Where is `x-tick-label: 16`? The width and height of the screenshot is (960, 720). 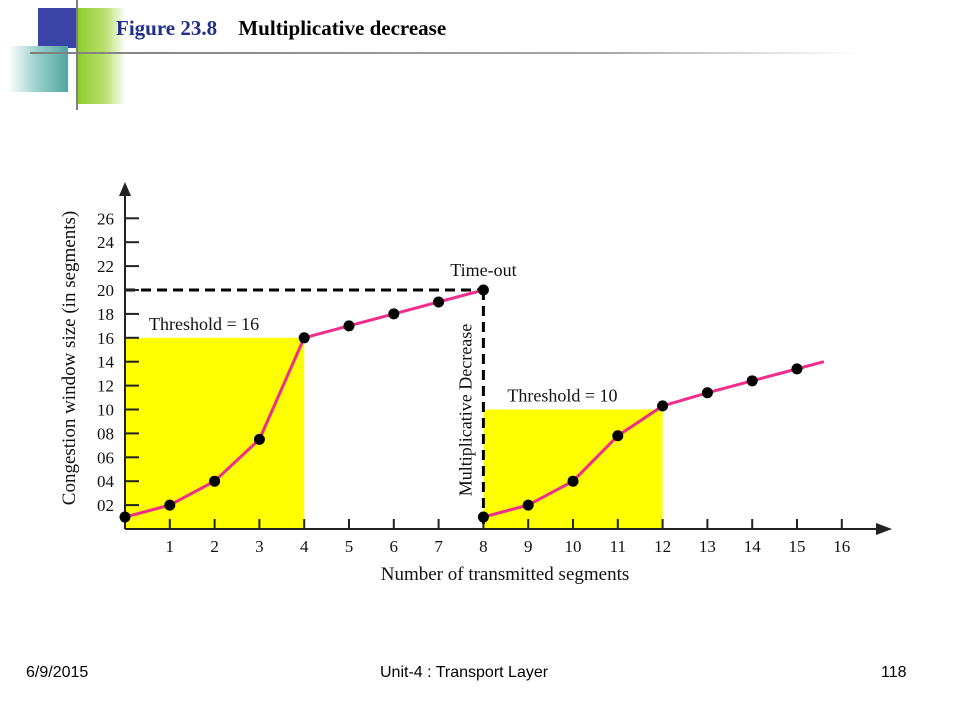 x-tick-label: 16 is located at coordinates (841, 546).